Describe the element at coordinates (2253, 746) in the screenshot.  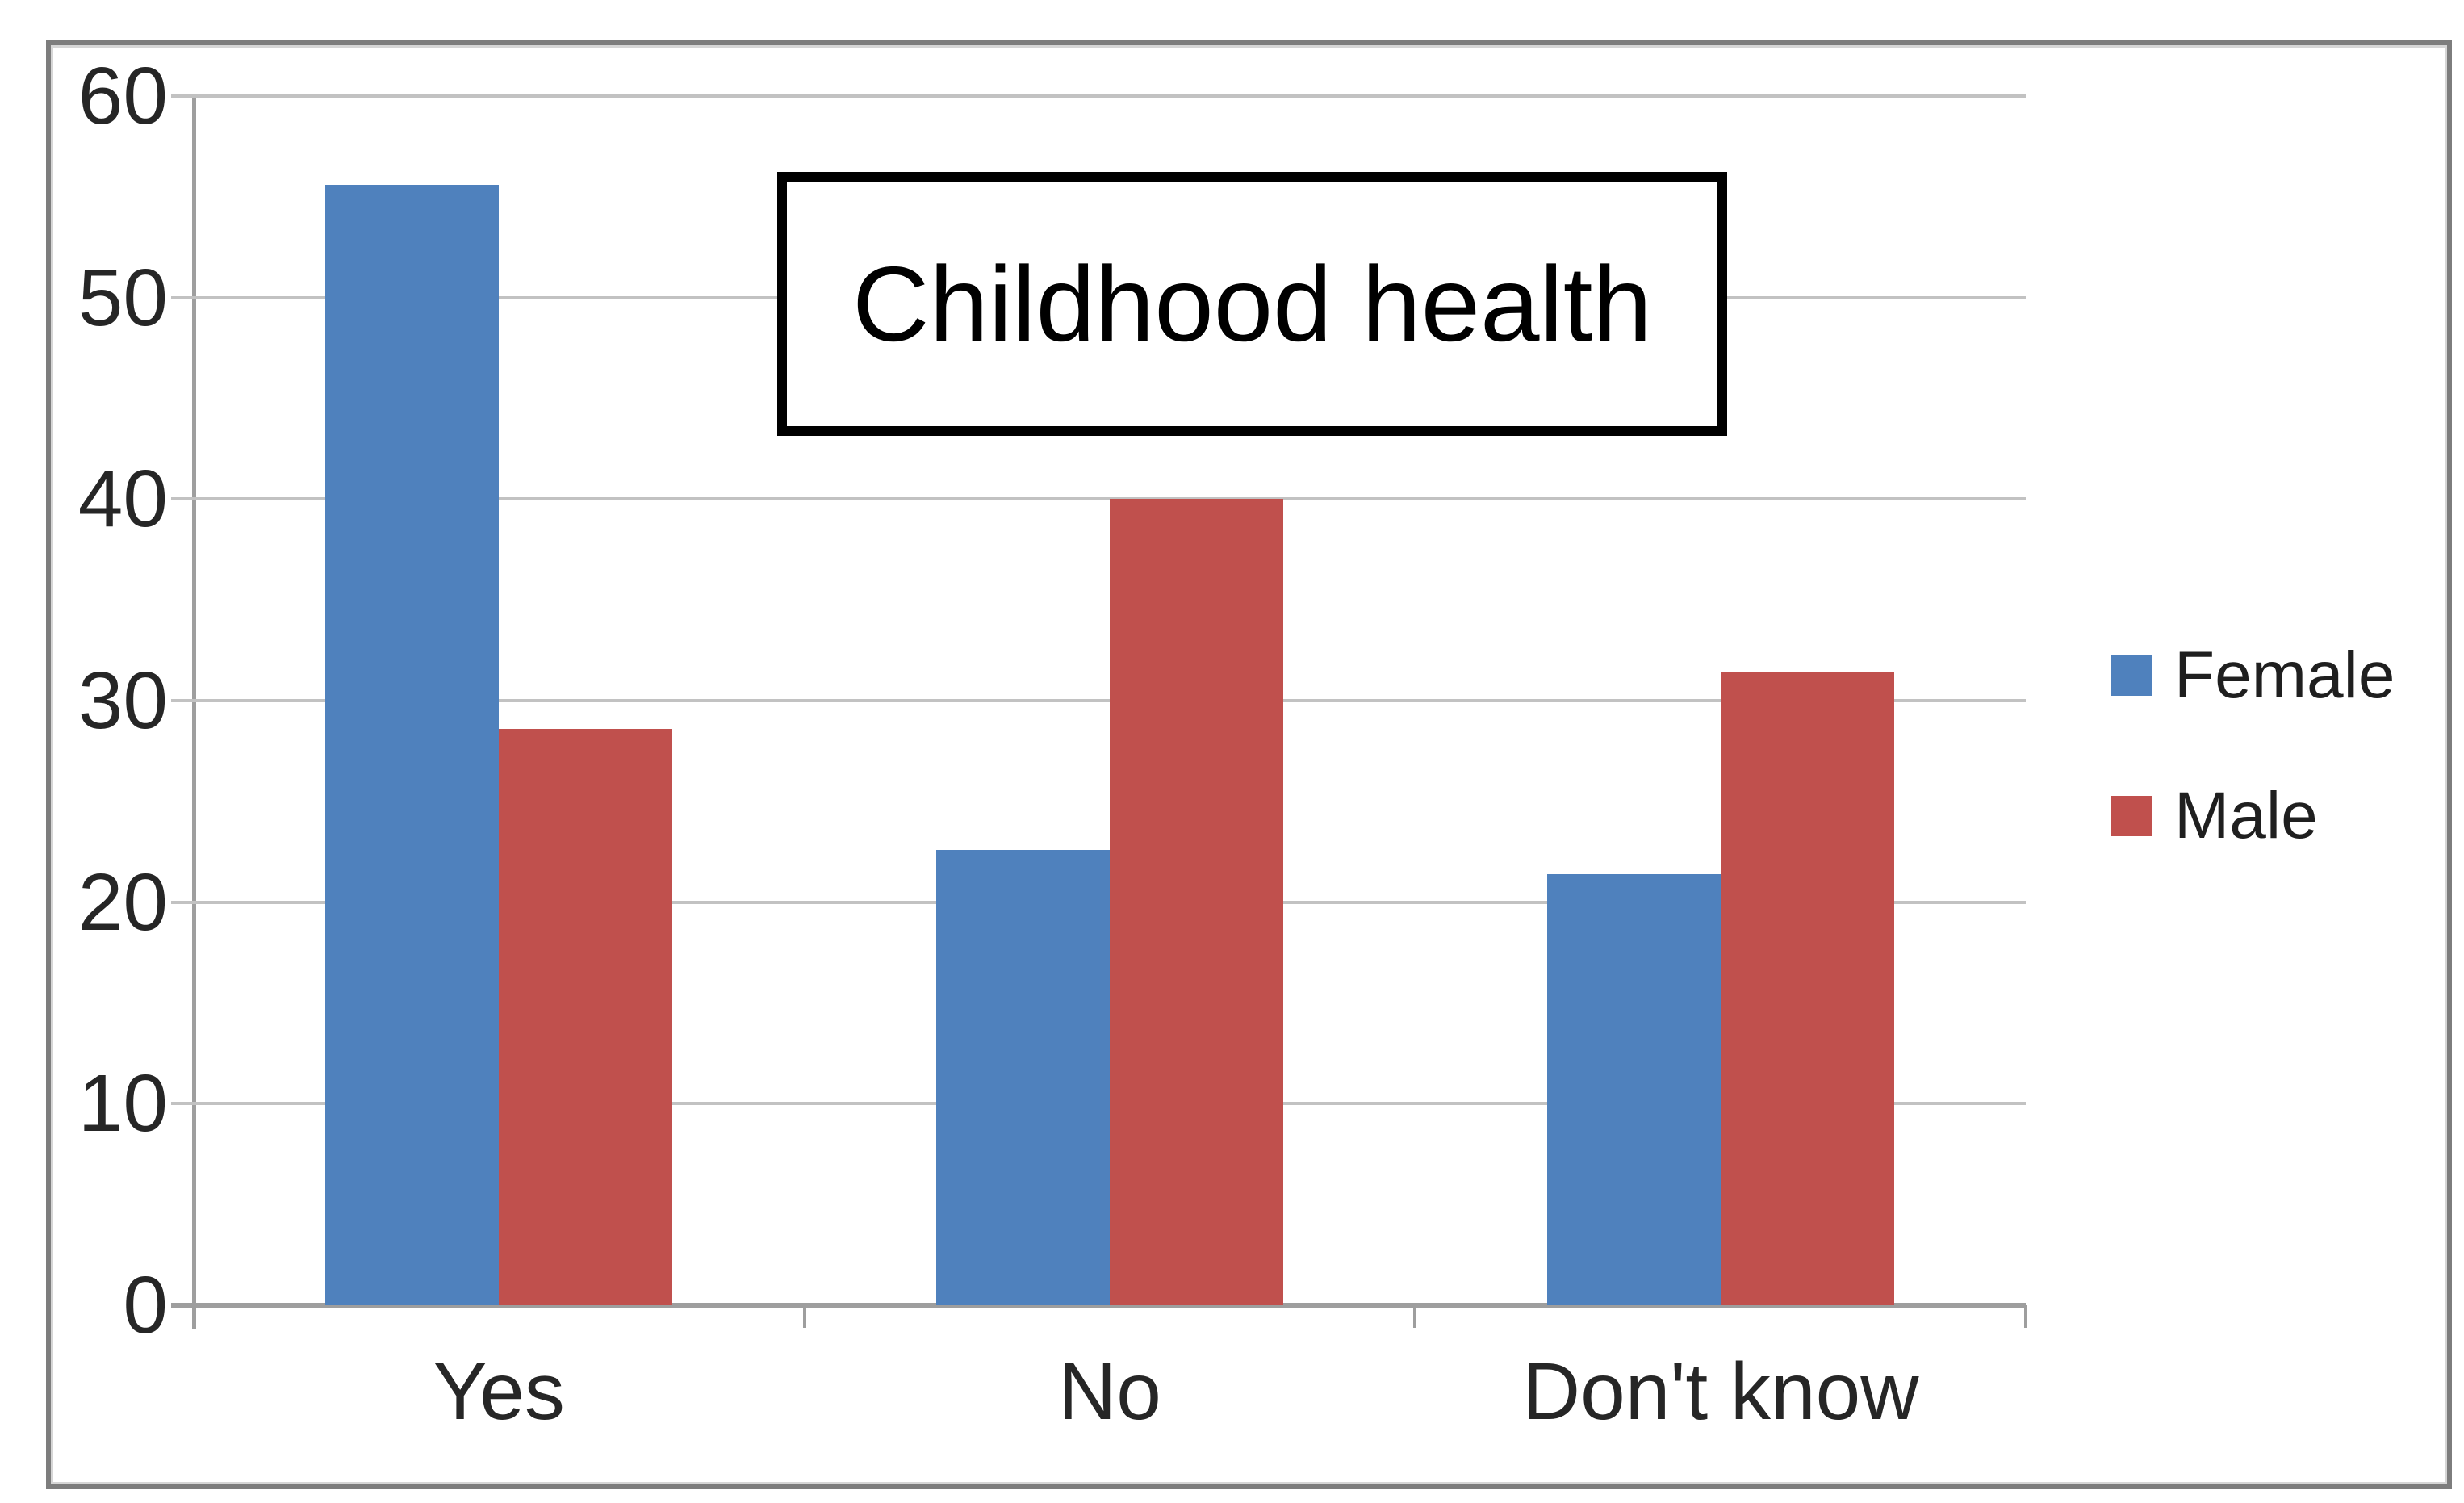
I see `legend: Female Male` at that location.